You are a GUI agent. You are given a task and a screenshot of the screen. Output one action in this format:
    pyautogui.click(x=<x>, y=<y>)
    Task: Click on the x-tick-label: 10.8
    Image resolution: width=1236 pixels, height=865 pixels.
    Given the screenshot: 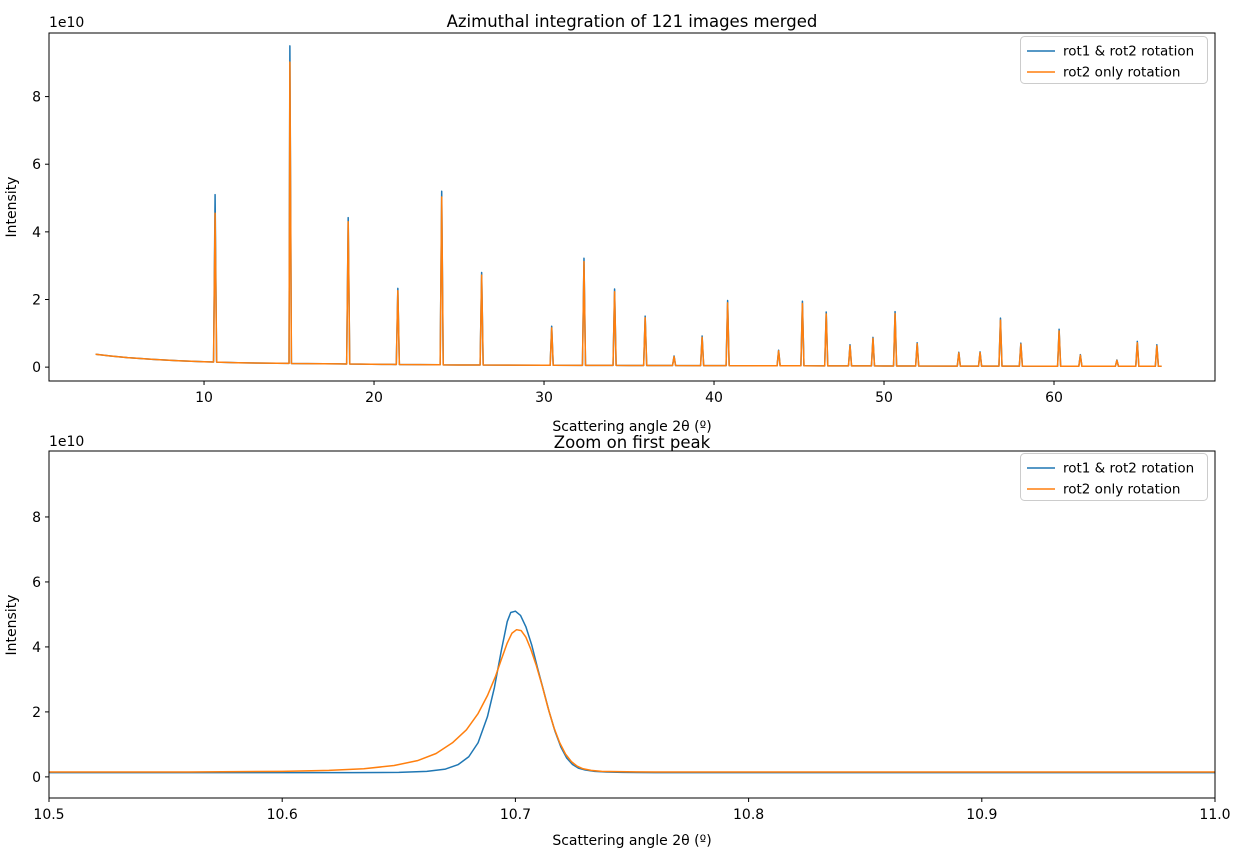 What is the action you would take?
    pyautogui.click(x=748, y=815)
    